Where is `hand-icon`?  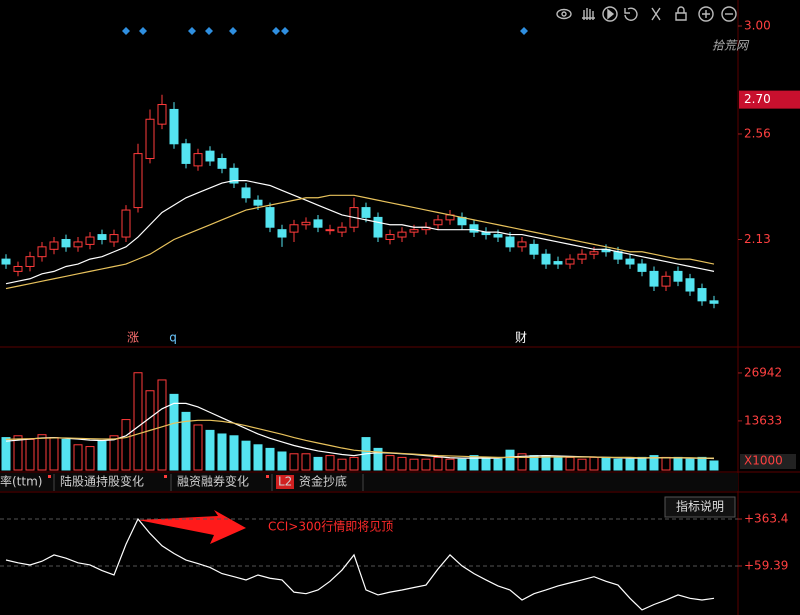 hand-icon is located at coordinates (588, 14).